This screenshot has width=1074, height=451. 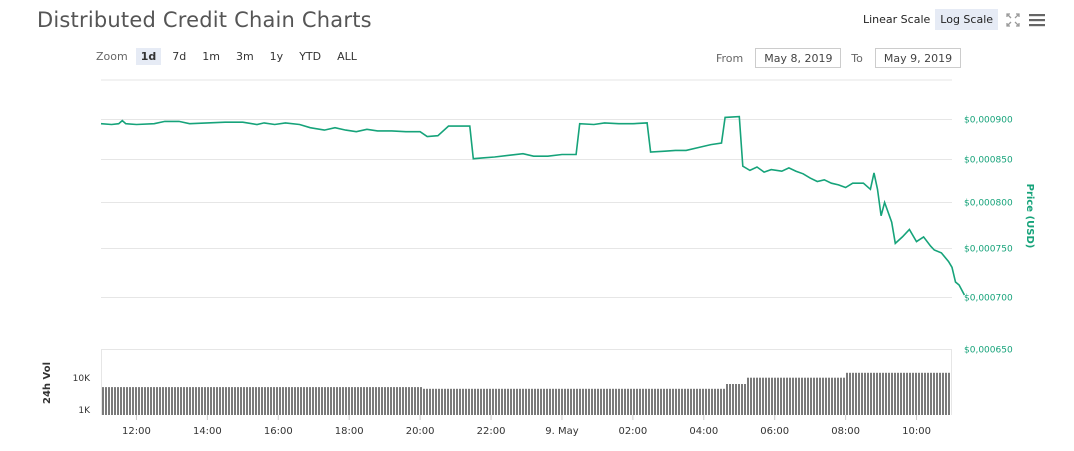 I want to click on zoom-ytd-button: YTD, so click(x=310, y=56).